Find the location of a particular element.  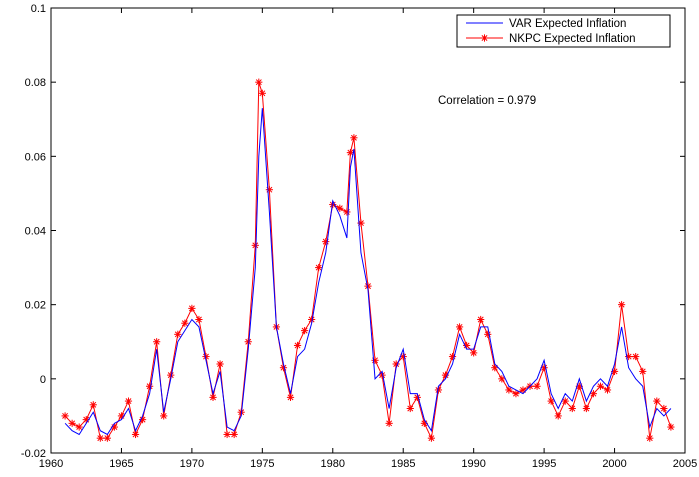

y-tick-label: 0.08 is located at coordinates (35, 83).